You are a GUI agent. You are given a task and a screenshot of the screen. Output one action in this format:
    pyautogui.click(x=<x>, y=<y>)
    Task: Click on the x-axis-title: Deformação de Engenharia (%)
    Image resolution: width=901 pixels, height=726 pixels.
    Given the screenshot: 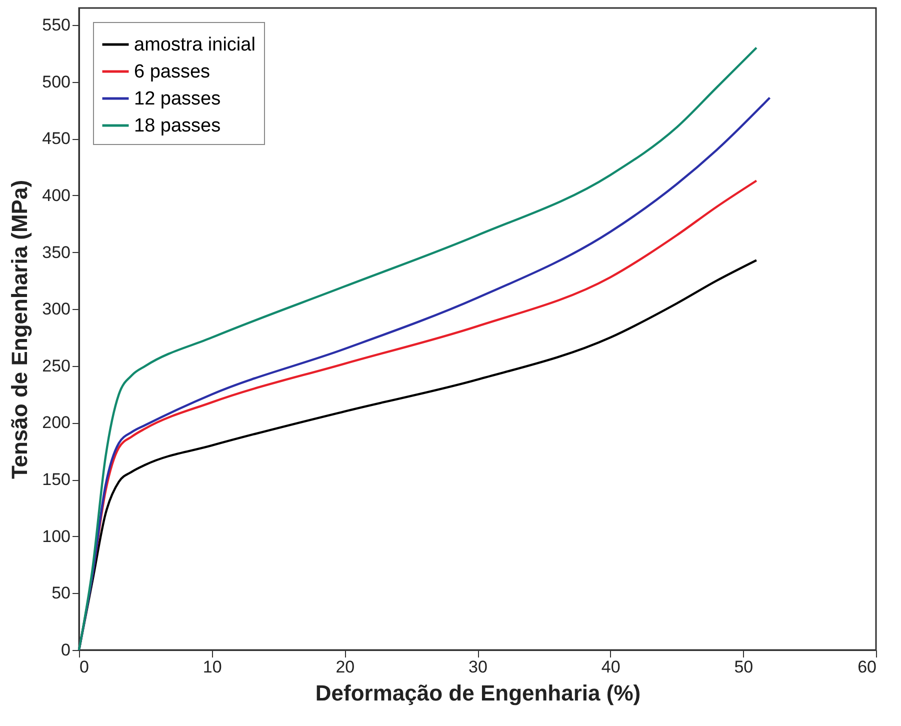 What is the action you would take?
    pyautogui.click(x=478, y=693)
    